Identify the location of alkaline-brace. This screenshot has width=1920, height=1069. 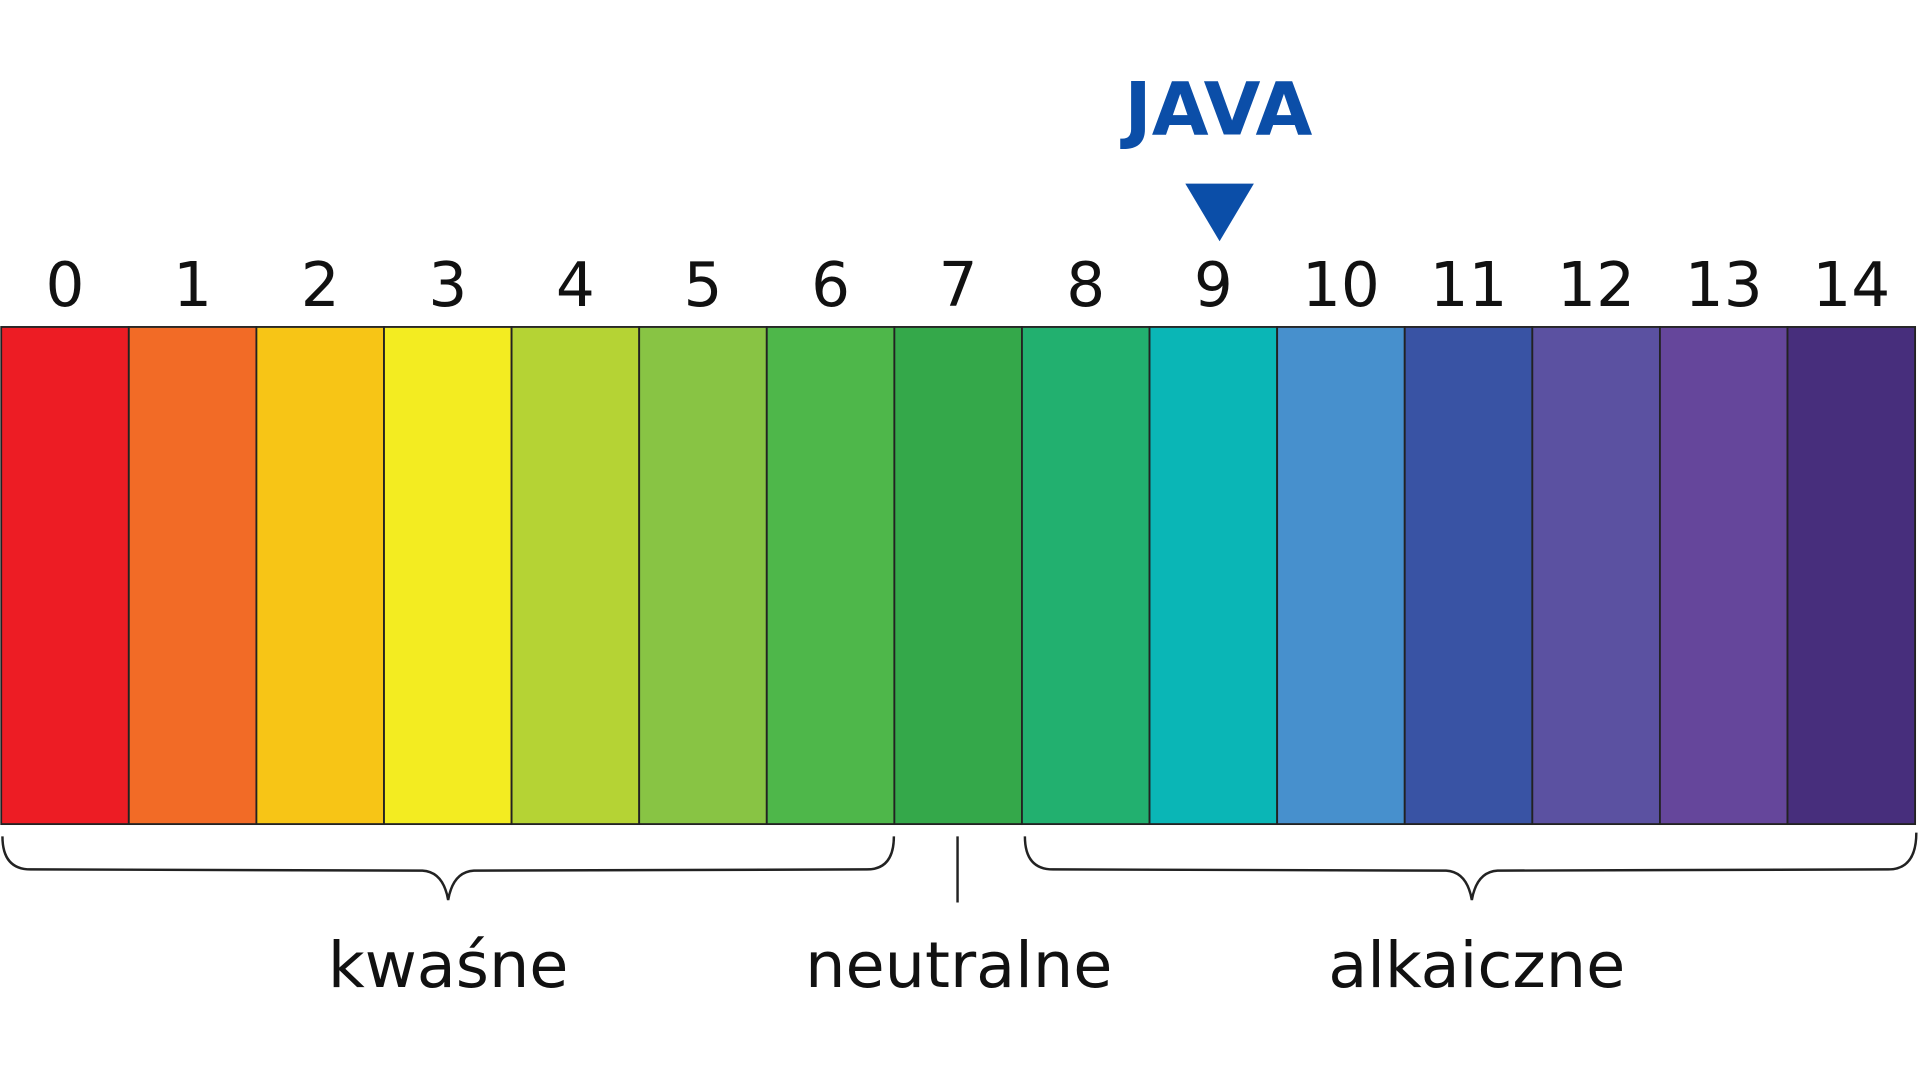
(1470, 866).